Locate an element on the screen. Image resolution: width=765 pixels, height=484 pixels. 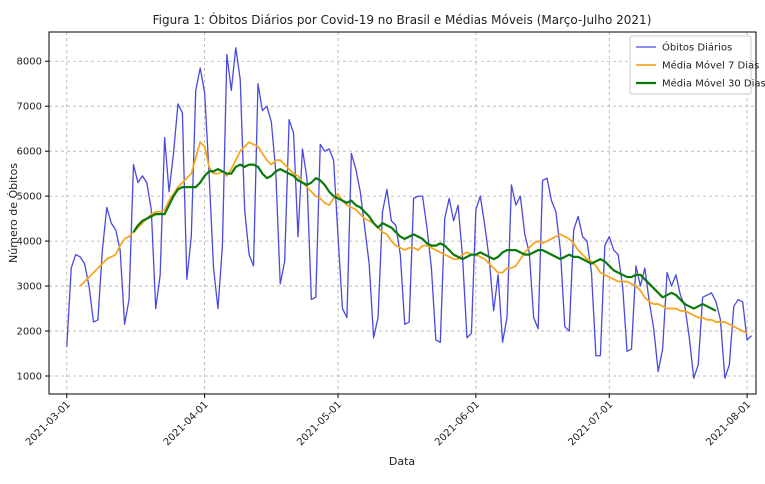
y-tick-label: 5000 is located at coordinates (29, 197).